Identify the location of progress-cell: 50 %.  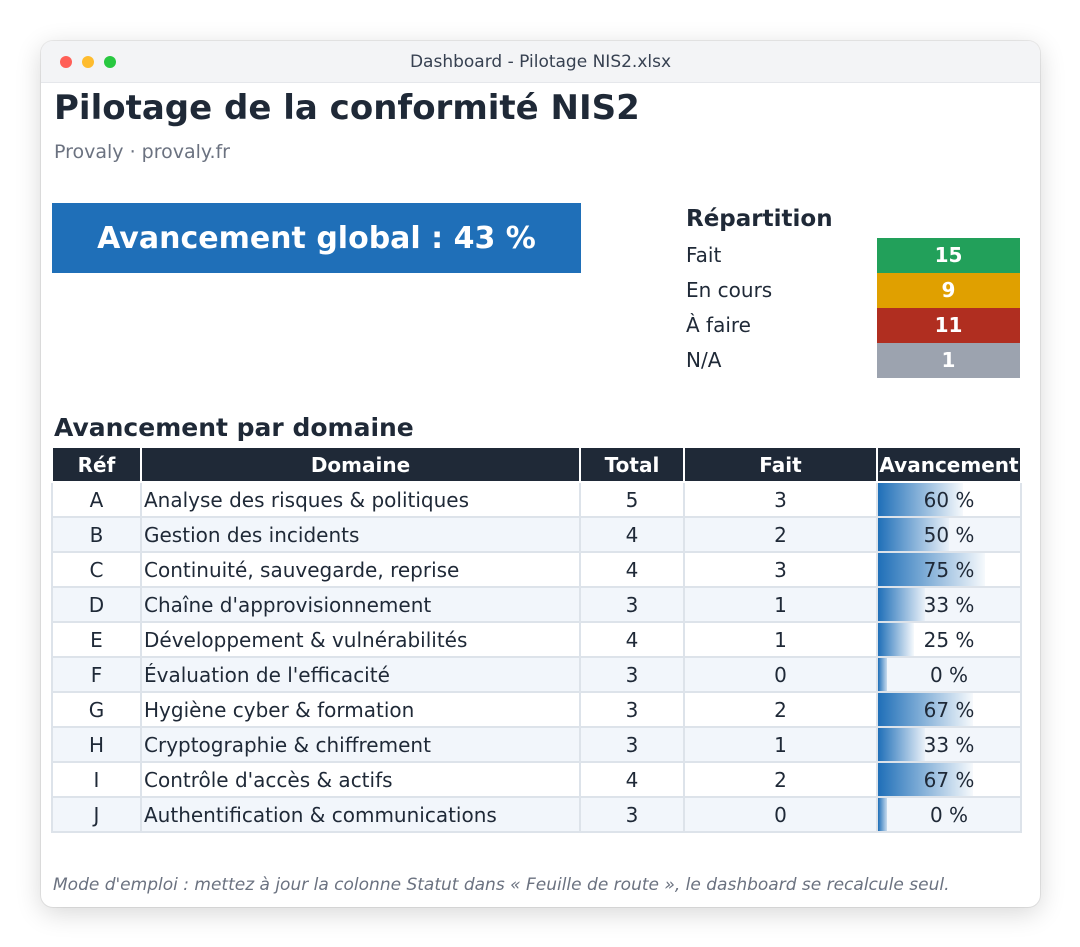
(949, 534).